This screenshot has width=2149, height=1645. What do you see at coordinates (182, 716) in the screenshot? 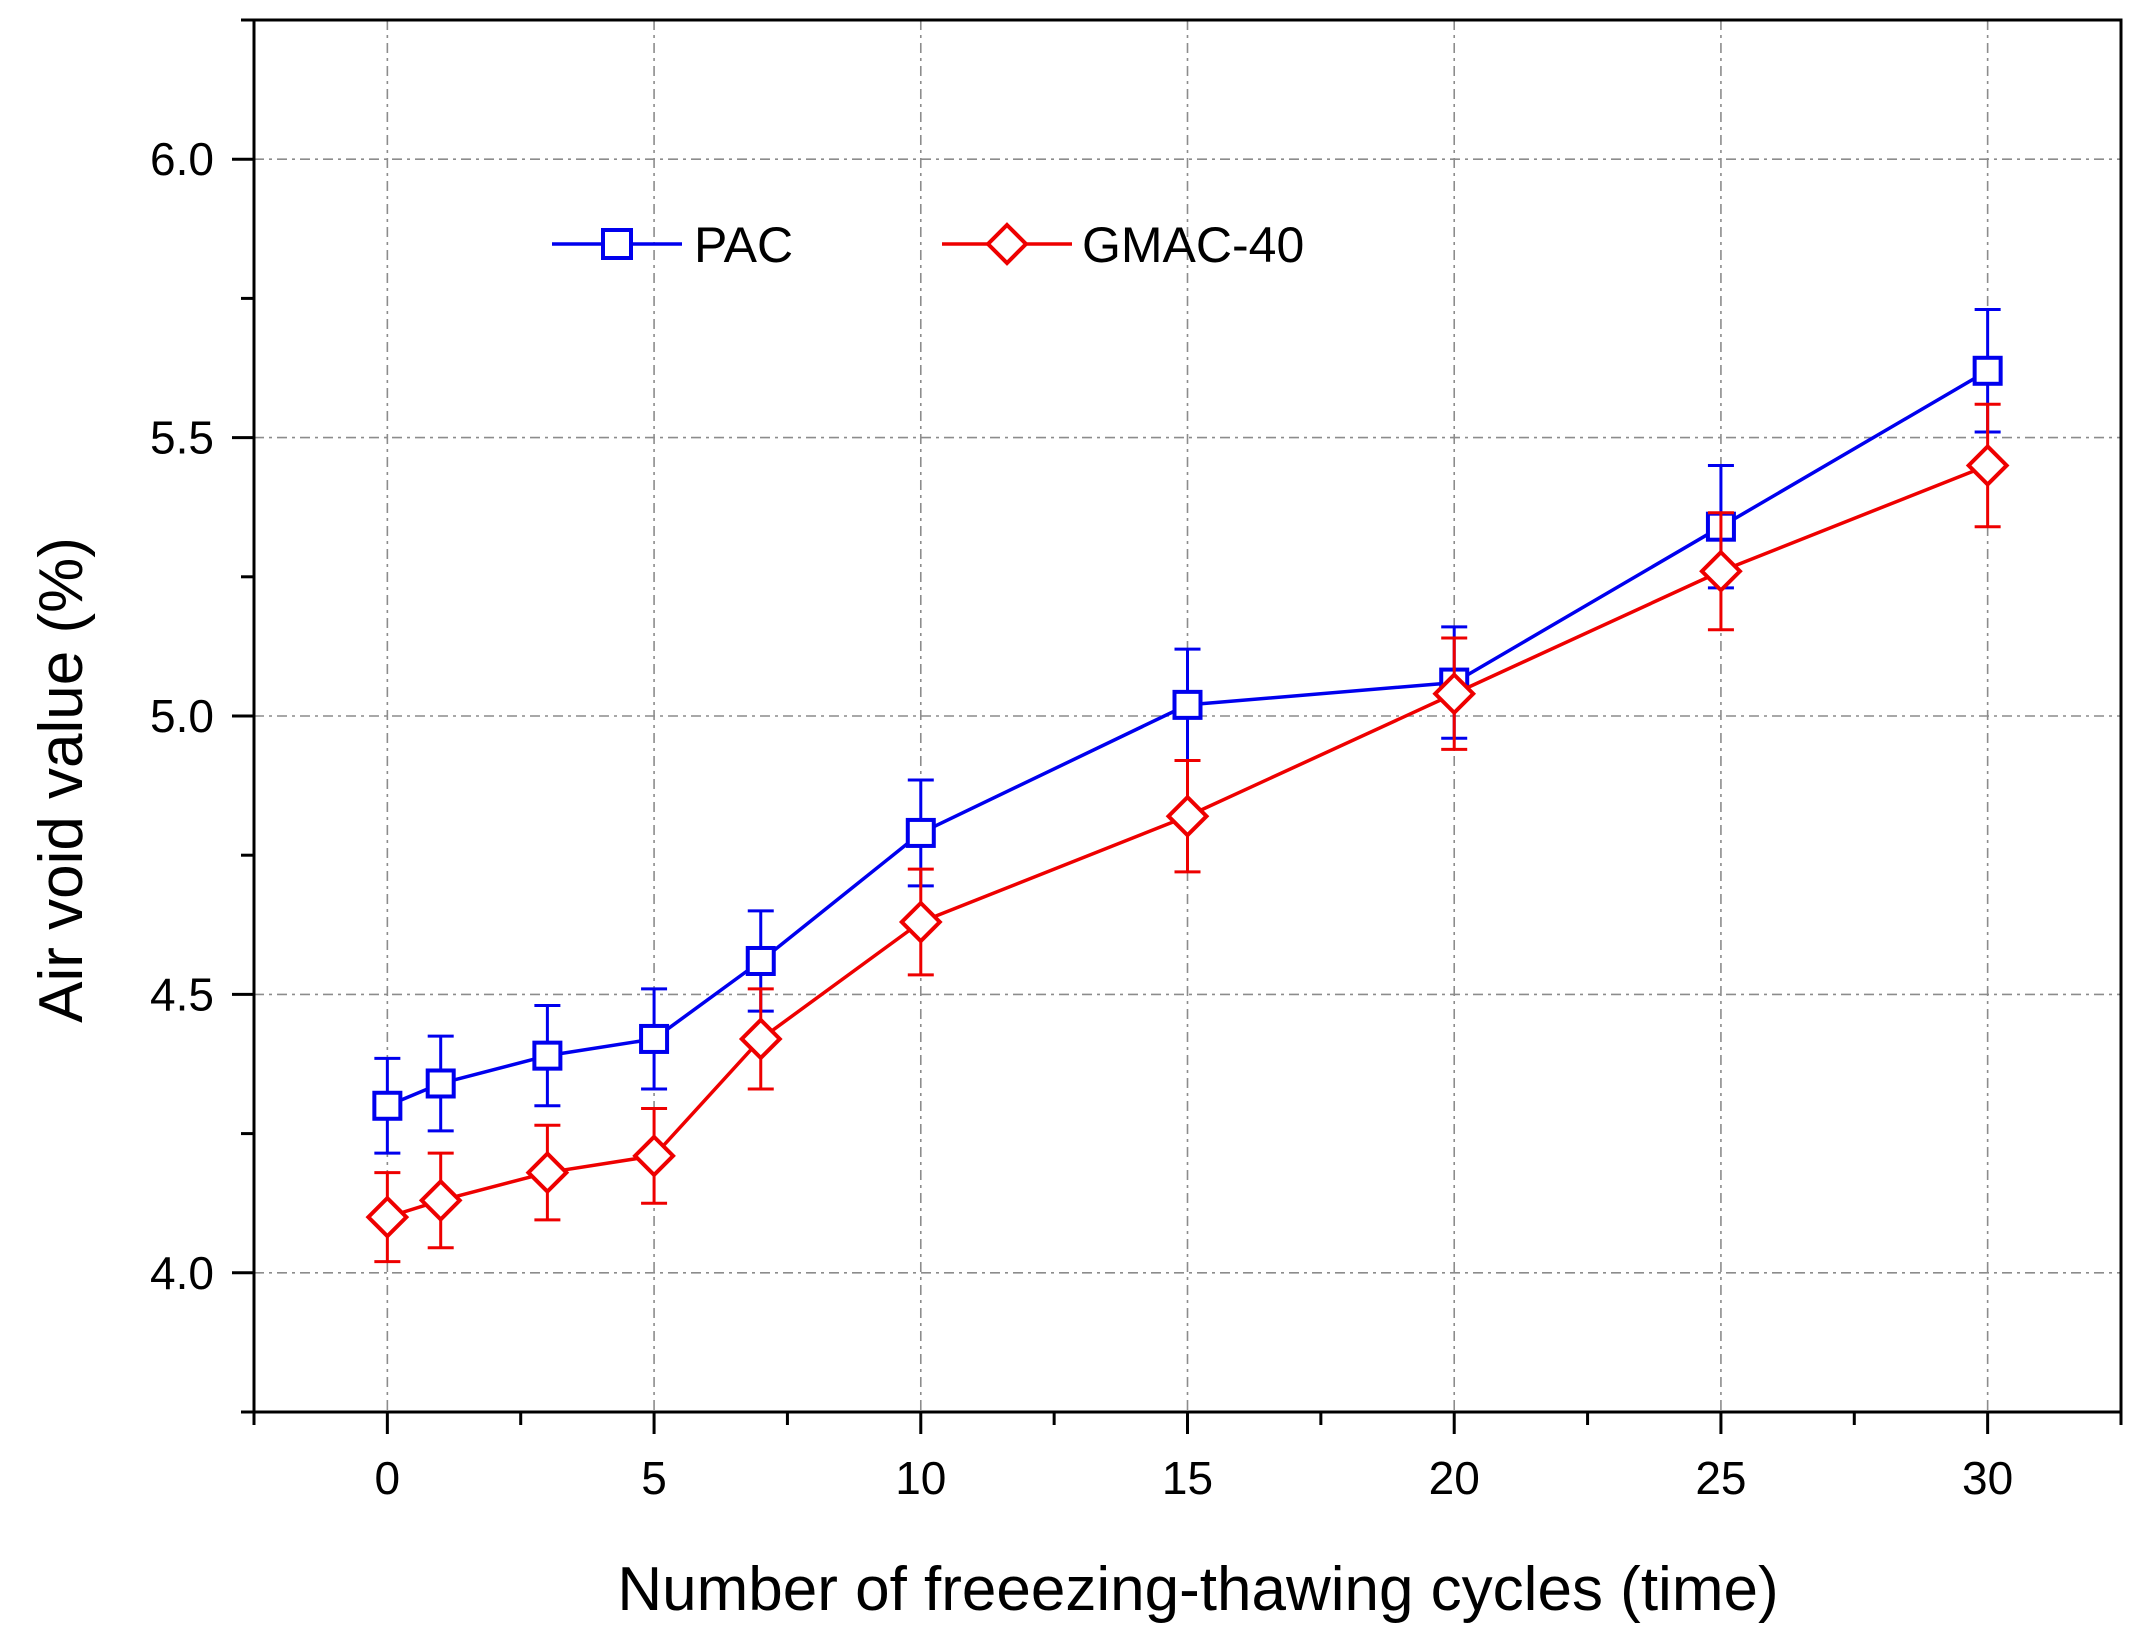
I see `y-tick-label: 5.0` at bounding box center [182, 716].